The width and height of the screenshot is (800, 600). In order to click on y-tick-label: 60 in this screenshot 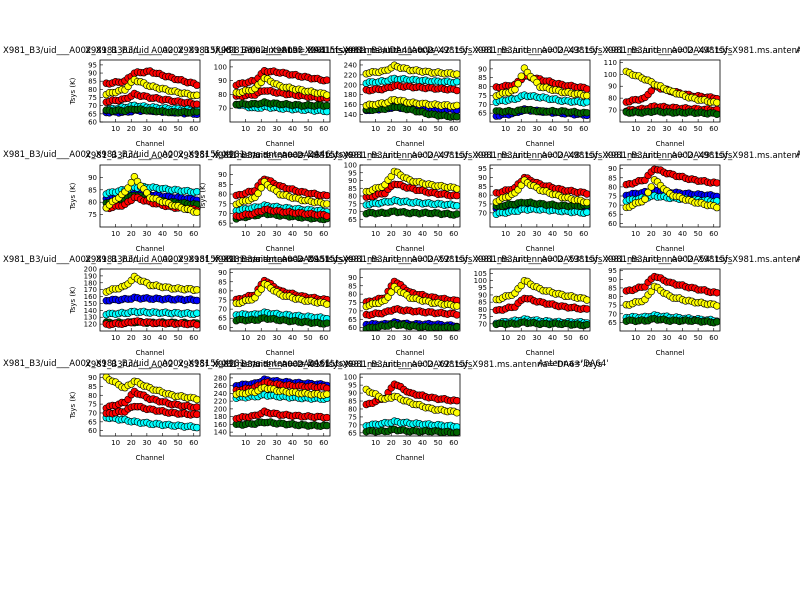, I will do `click(222, 328)`.